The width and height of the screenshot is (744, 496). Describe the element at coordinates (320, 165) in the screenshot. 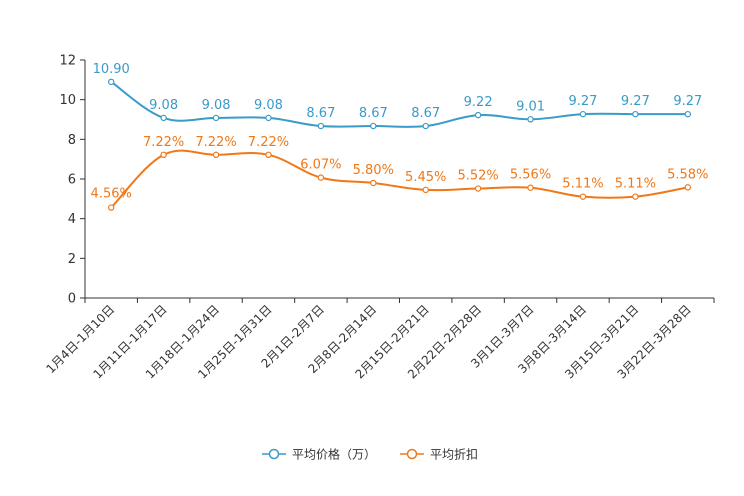

I see `data-label: 6.07%` at that location.